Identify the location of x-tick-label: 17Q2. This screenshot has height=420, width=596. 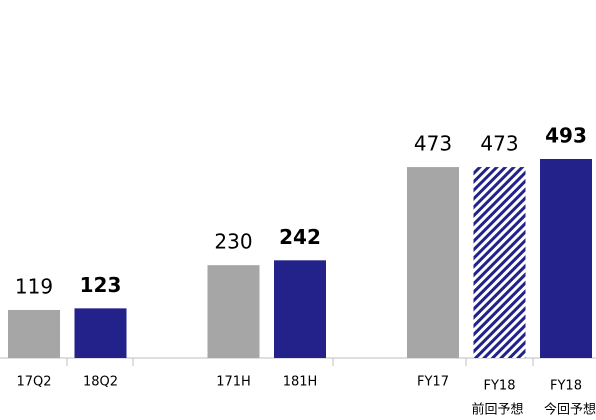
(33, 382).